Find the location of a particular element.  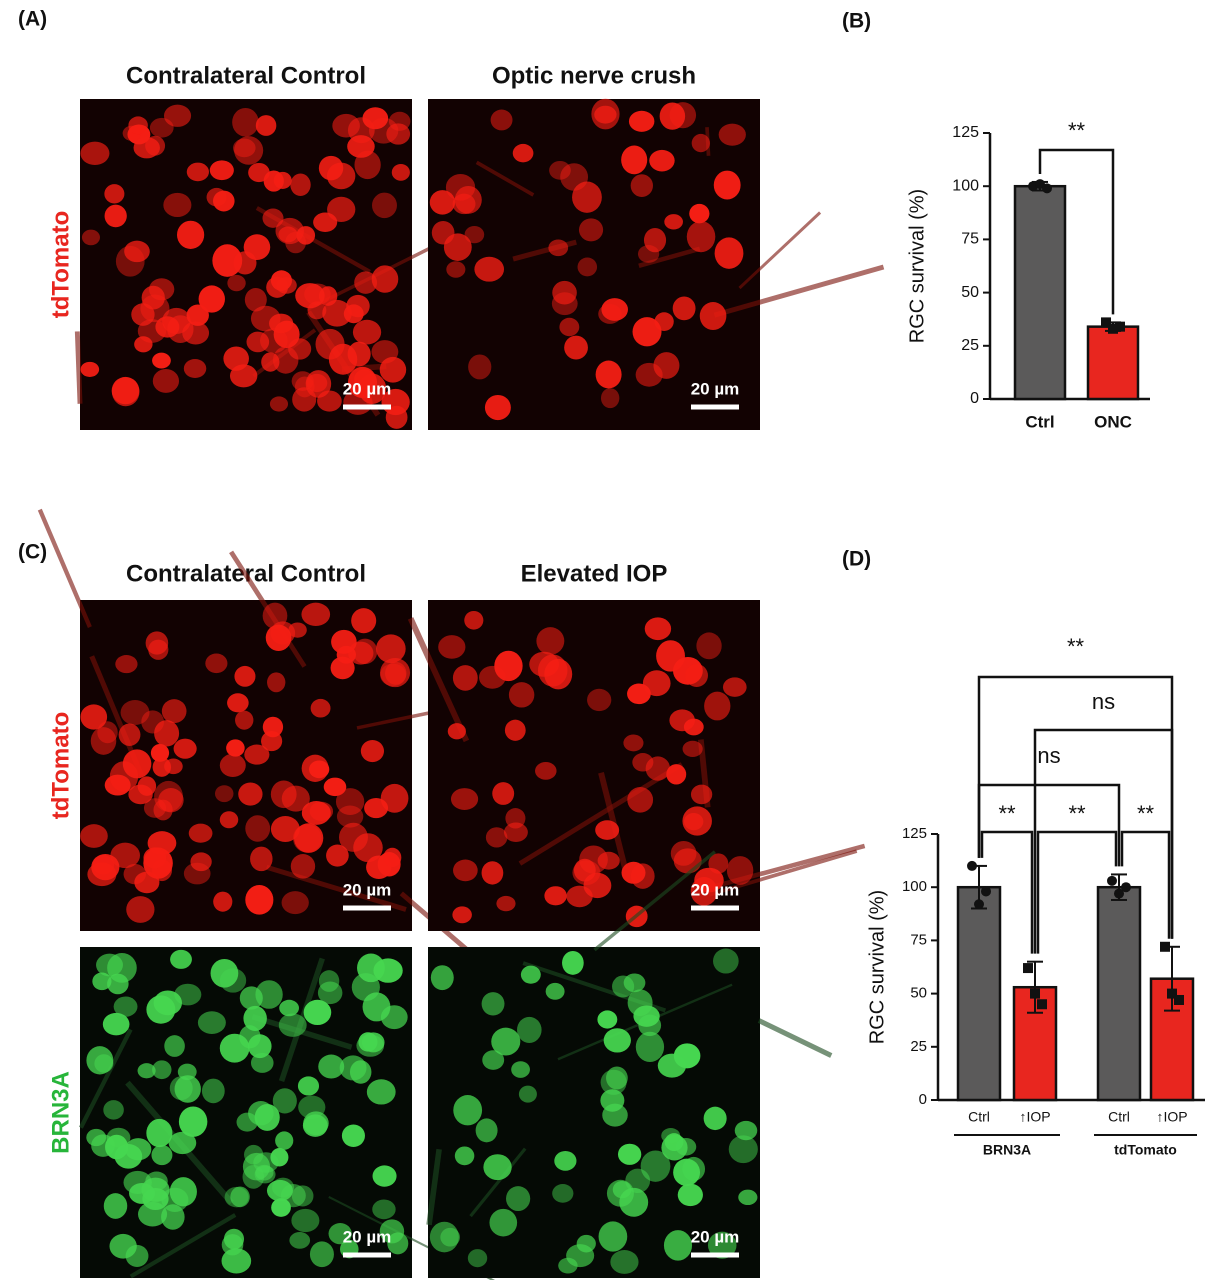

stain-label: BRN3A is located at coordinates (60, 1112).